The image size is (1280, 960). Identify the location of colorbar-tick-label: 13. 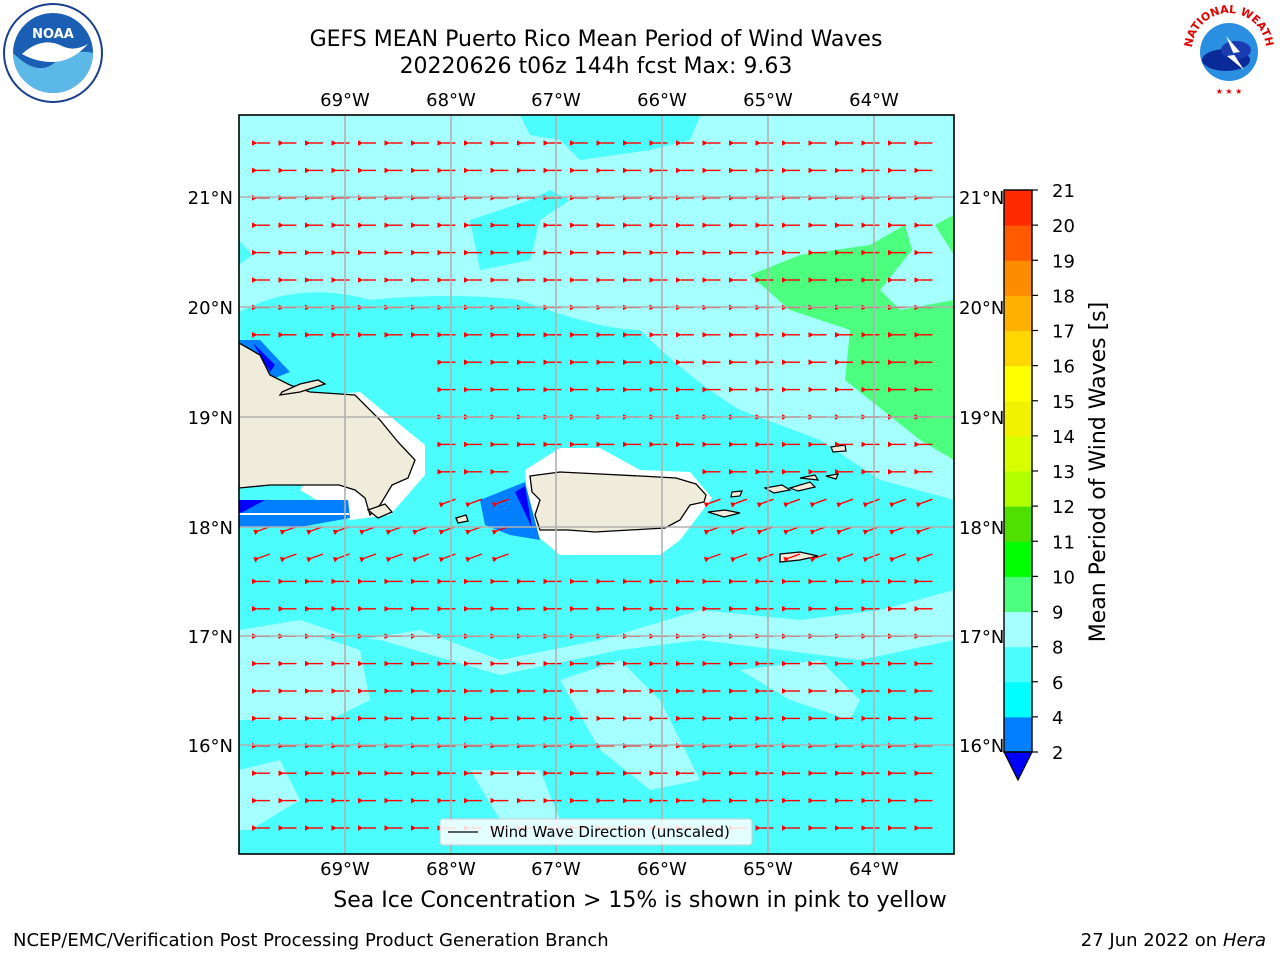
(1063, 472).